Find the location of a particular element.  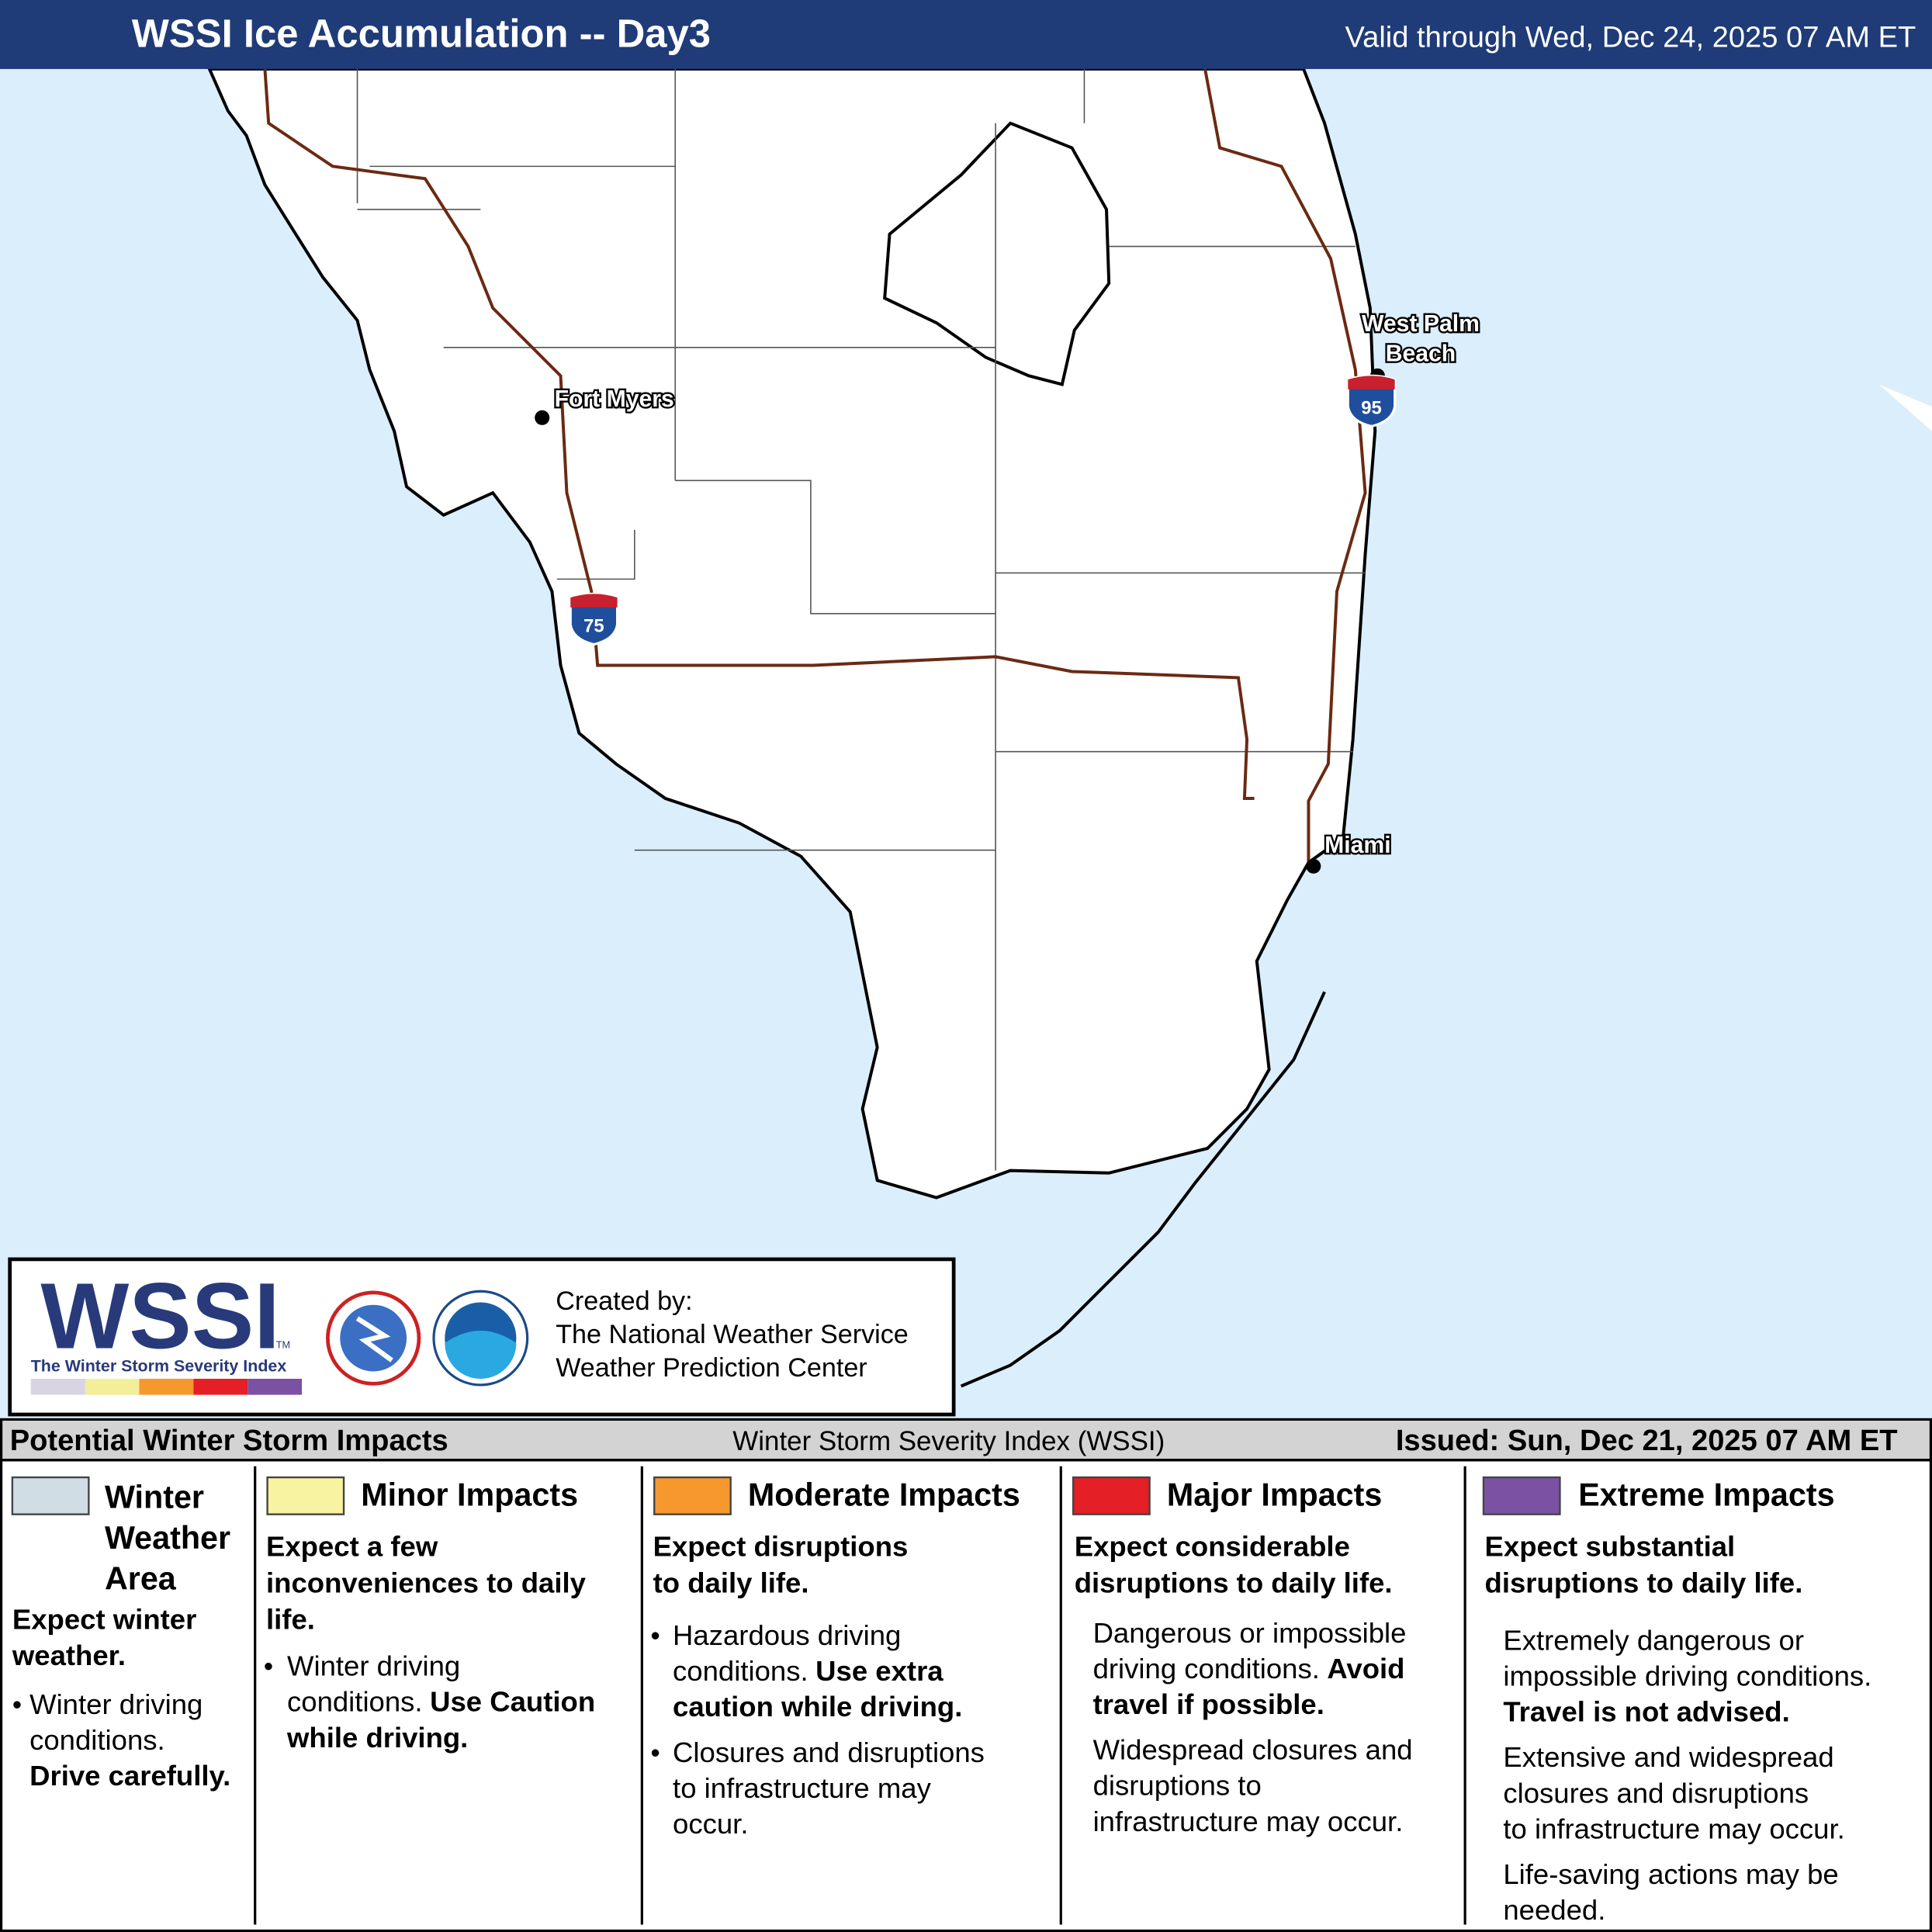

valid-time: Valid through Wed, Dec 24, 2025 07 AM ET is located at coordinates (1630, 37).